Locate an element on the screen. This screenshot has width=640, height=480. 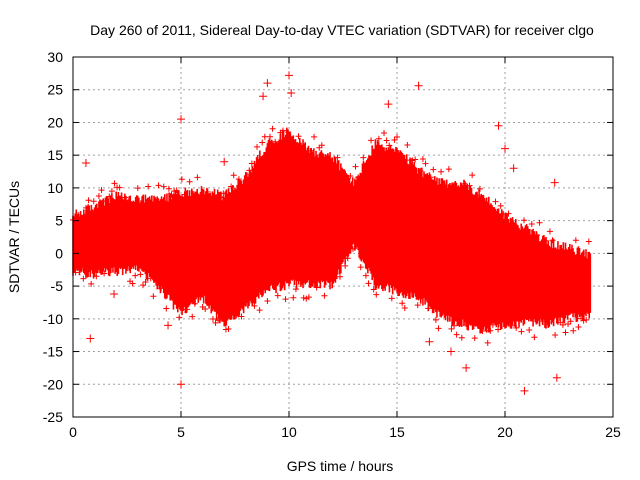
x-tick-labels: 0 5 10 15 20 25 is located at coordinates (345, 432).